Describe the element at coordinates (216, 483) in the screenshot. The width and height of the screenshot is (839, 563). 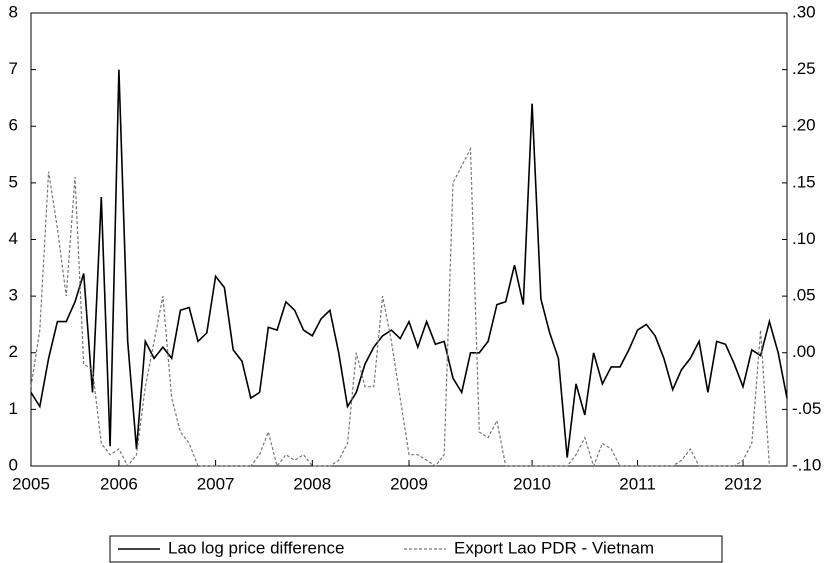
I see `x-tick-label: 2007` at that location.